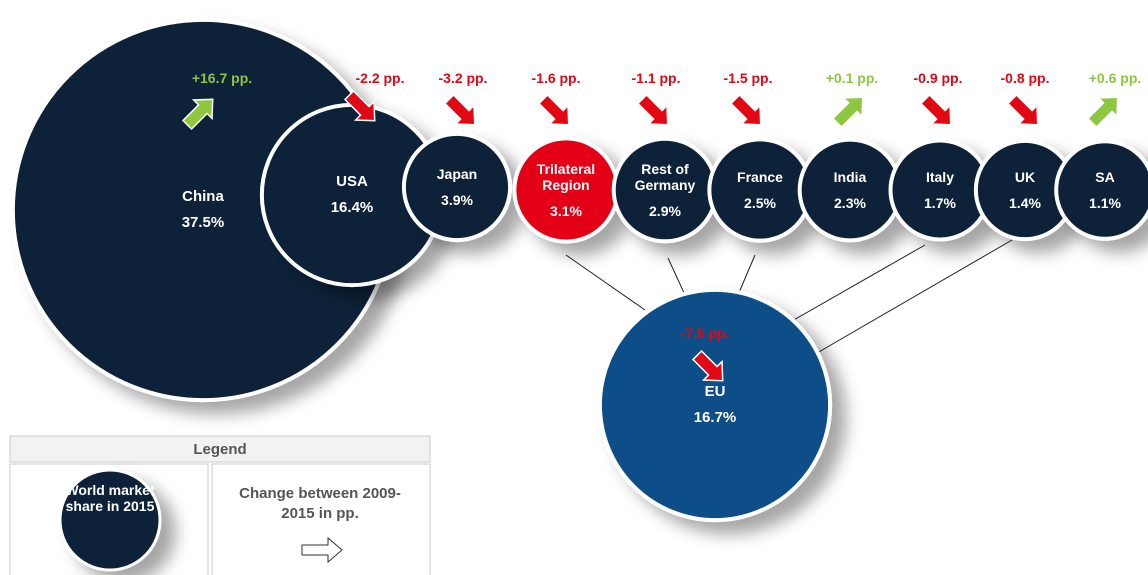  Describe the element at coordinates (759, 189) in the screenshot. I see `bubble-label: France 2.5%` at that location.